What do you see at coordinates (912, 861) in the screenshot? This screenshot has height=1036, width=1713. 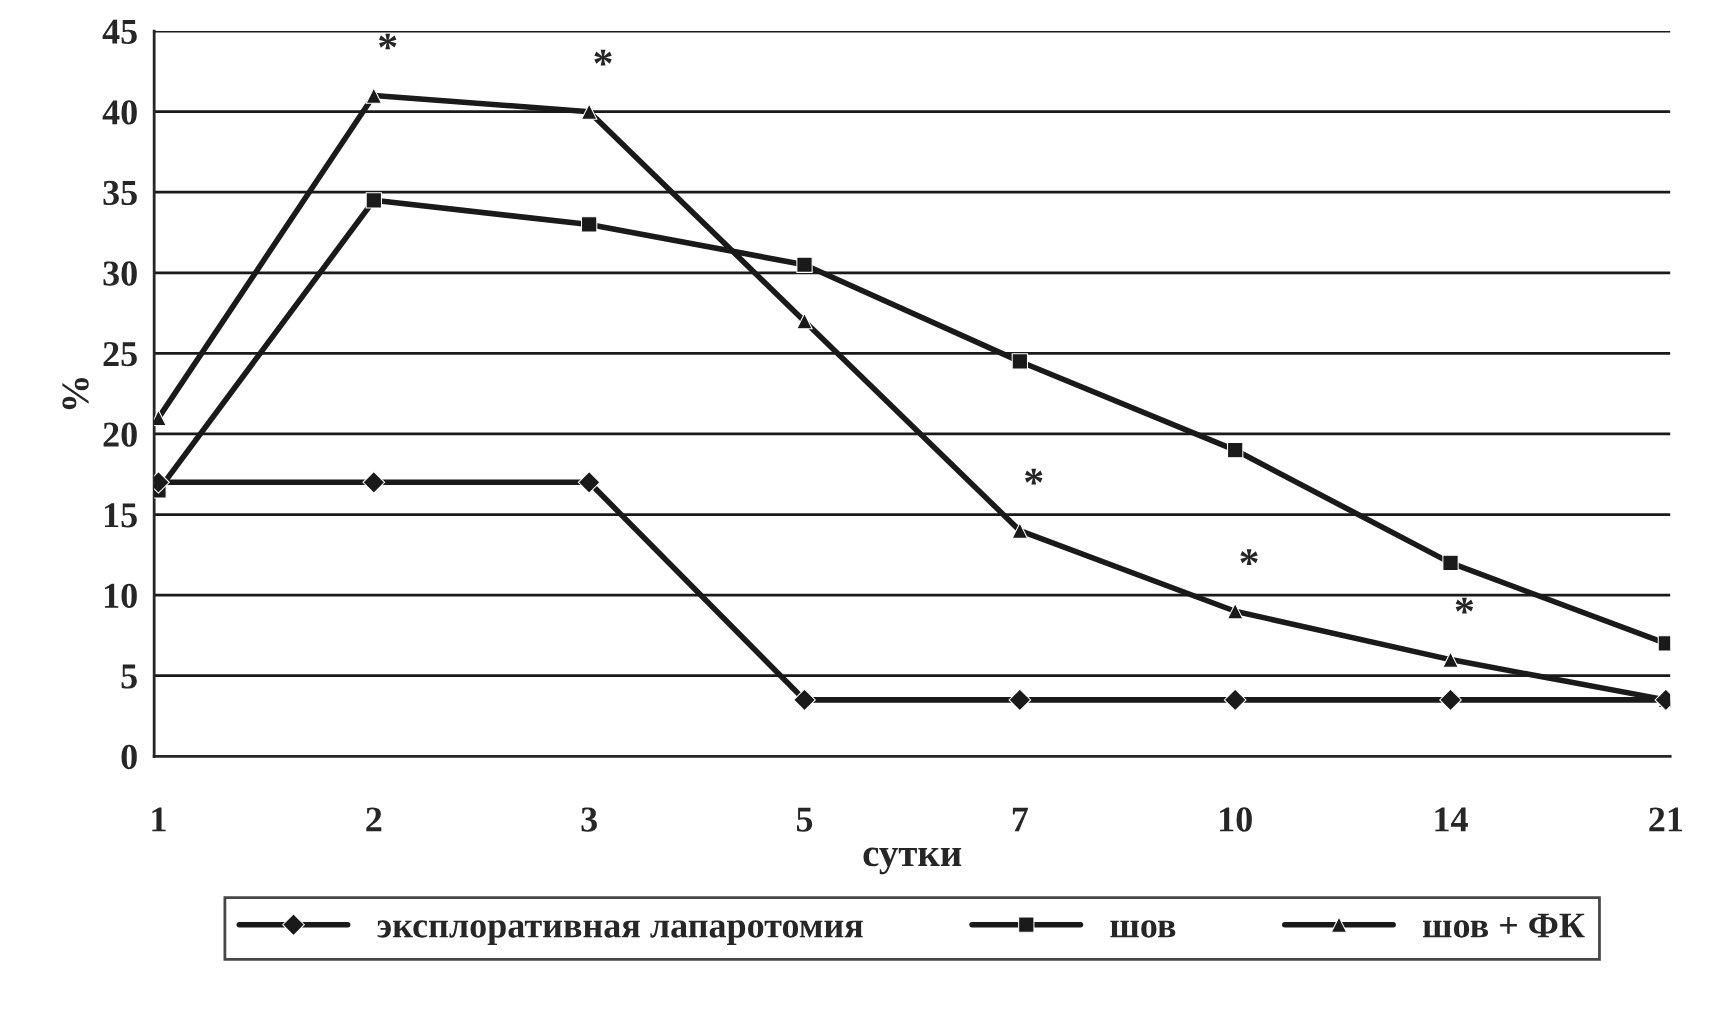 I see `x-axis-title: сутки` at bounding box center [912, 861].